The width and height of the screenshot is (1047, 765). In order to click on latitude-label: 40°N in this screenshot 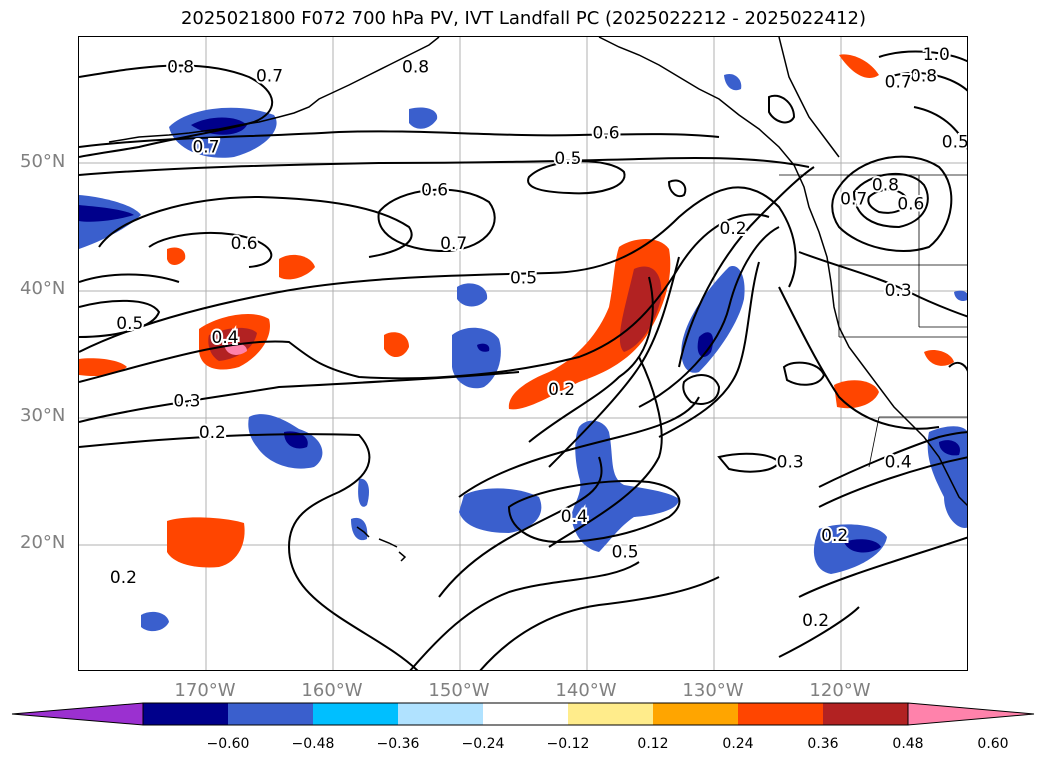, I will do `click(43, 288)`.